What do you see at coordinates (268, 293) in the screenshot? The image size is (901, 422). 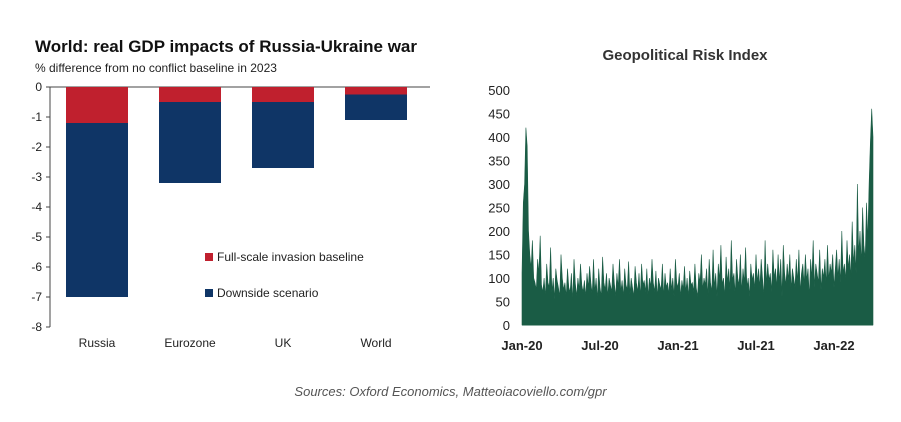 I see `legend-label-downside: Downside scenario` at bounding box center [268, 293].